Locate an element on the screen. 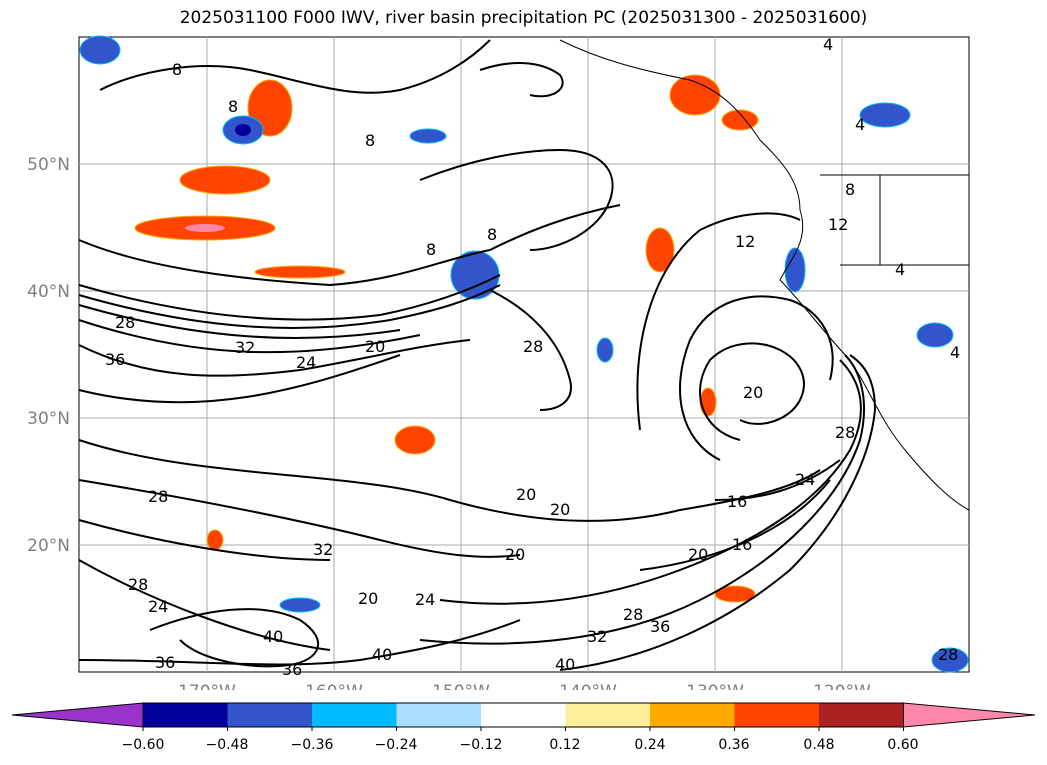 The width and height of the screenshot is (1047, 765). colorbar-tick-label: 0.36 is located at coordinates (733, 745).